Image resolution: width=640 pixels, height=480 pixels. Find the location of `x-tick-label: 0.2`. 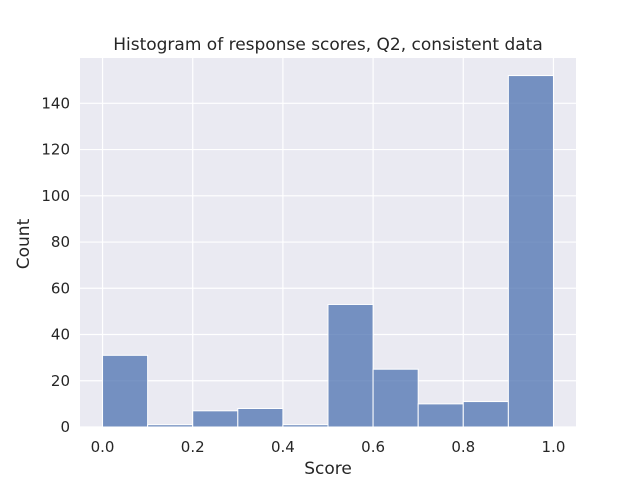

x-tick-label: 0.2 is located at coordinates (193, 447).